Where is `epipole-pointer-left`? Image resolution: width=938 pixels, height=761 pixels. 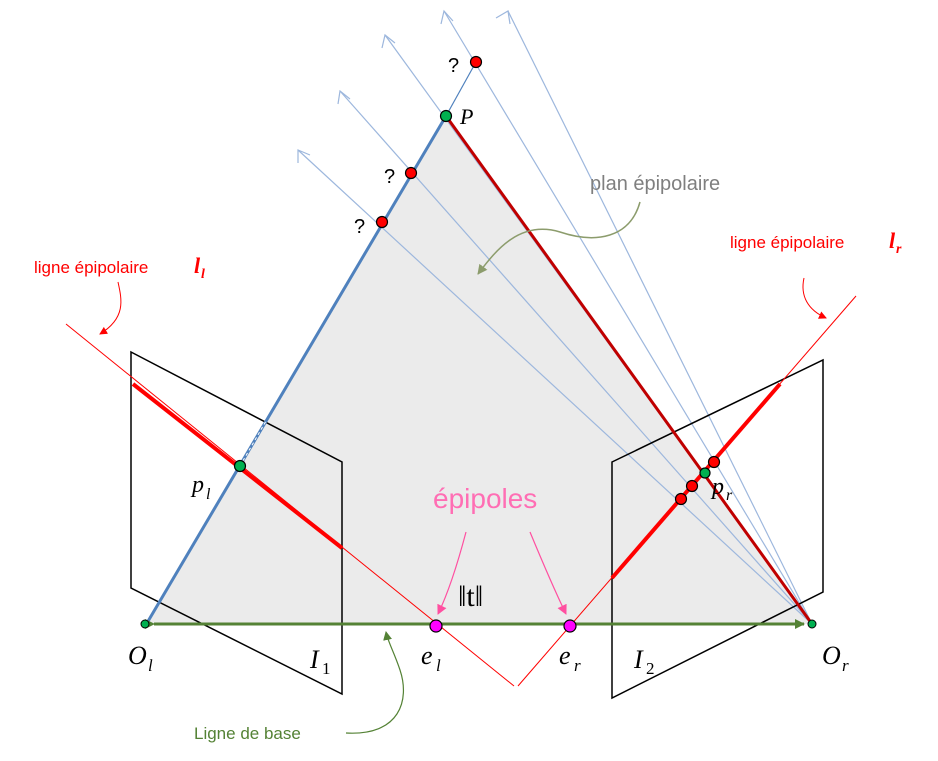 epipole-pointer-left is located at coordinates (452, 573).